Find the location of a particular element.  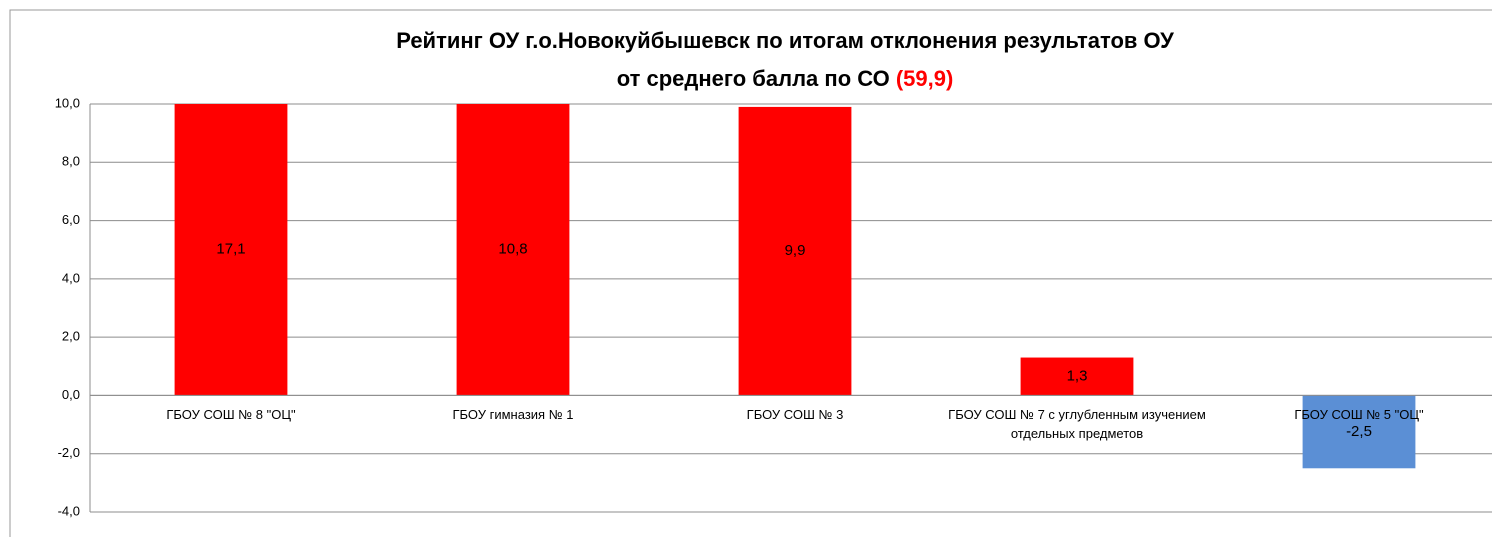

y-tick-label: 6,0 is located at coordinates (71, 219).